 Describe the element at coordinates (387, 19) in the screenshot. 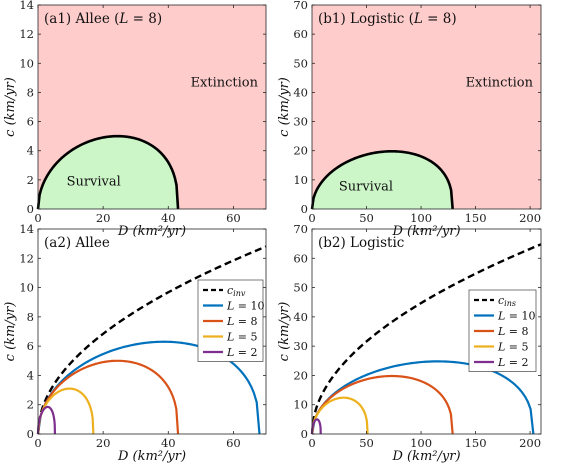

I see `panel-title: (b1) Logistic (L = 8)` at that location.